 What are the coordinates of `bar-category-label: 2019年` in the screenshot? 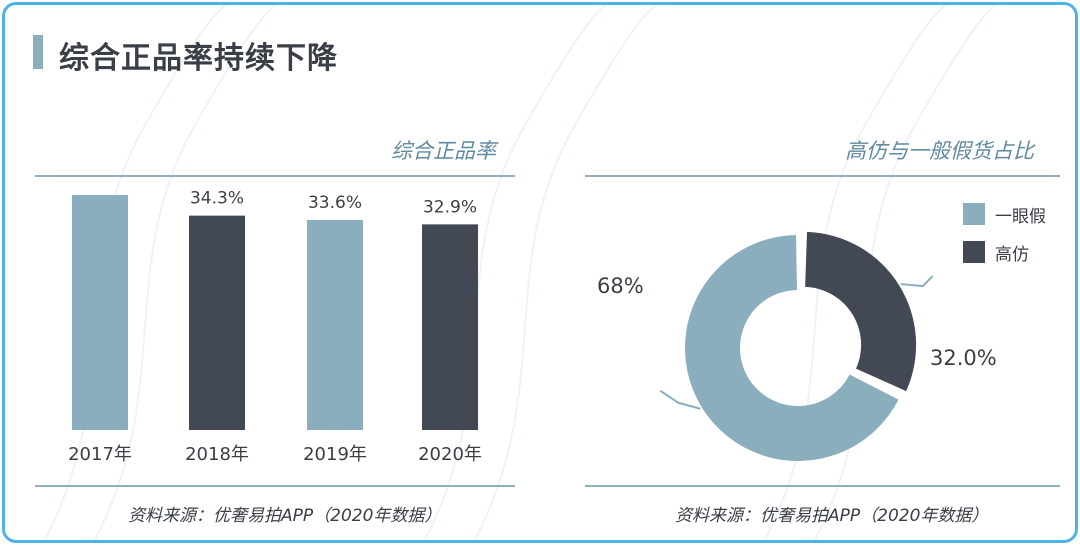 It's located at (335, 454).